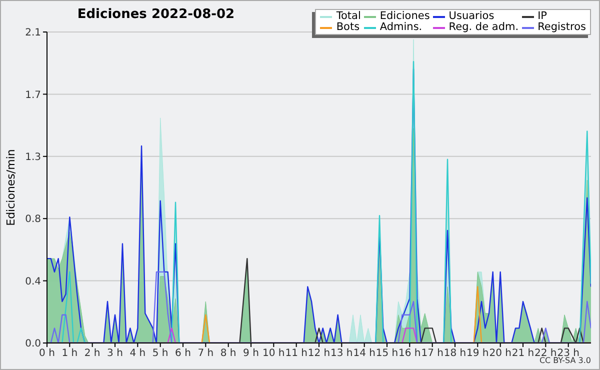 This screenshot has height=370, width=600. Describe the element at coordinates (387, 354) in the screenshot. I see `x-tick-label: 15 h` at that location.